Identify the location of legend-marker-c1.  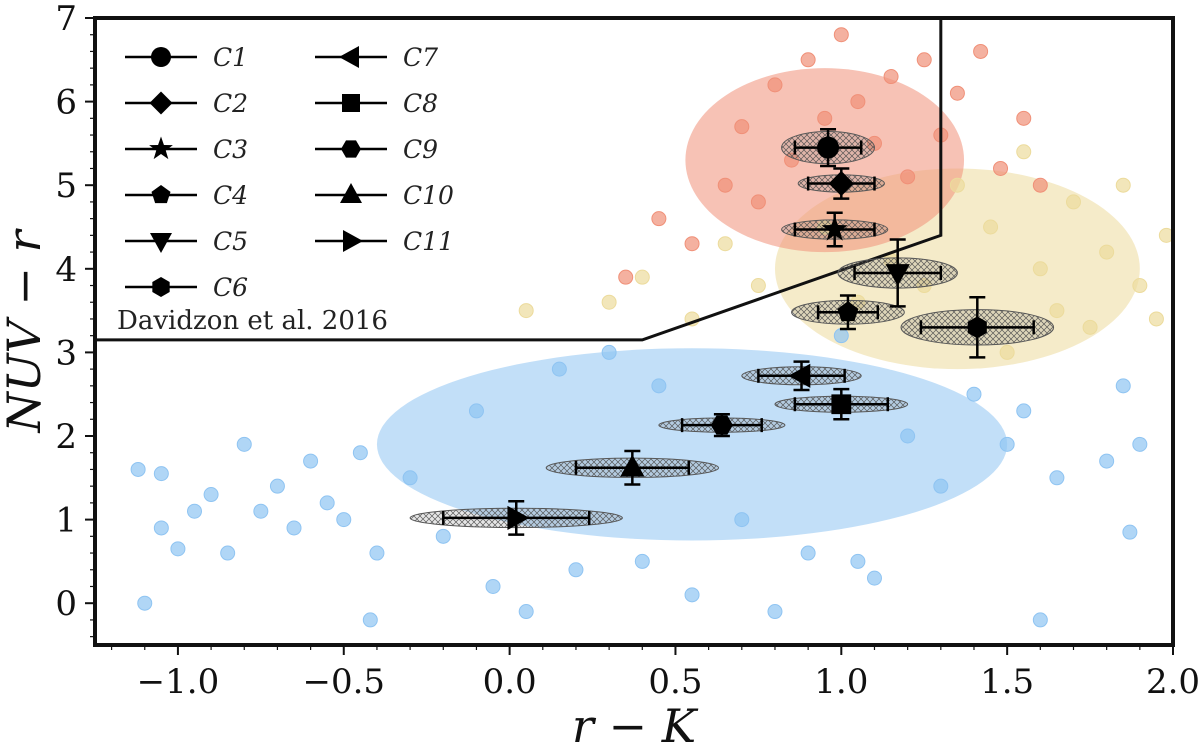
(161, 57).